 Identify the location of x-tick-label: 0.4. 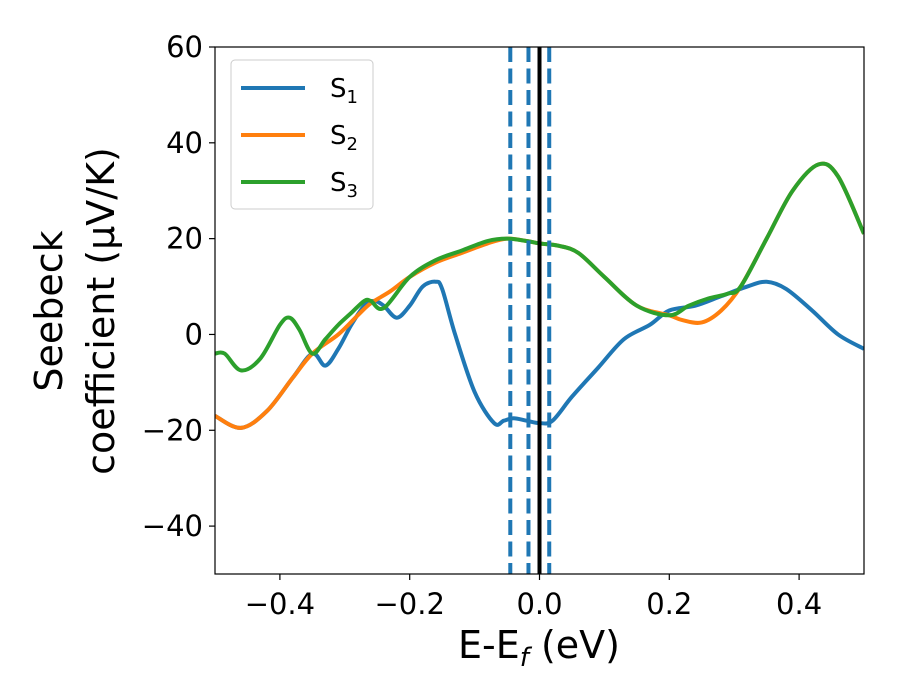
(799, 604).